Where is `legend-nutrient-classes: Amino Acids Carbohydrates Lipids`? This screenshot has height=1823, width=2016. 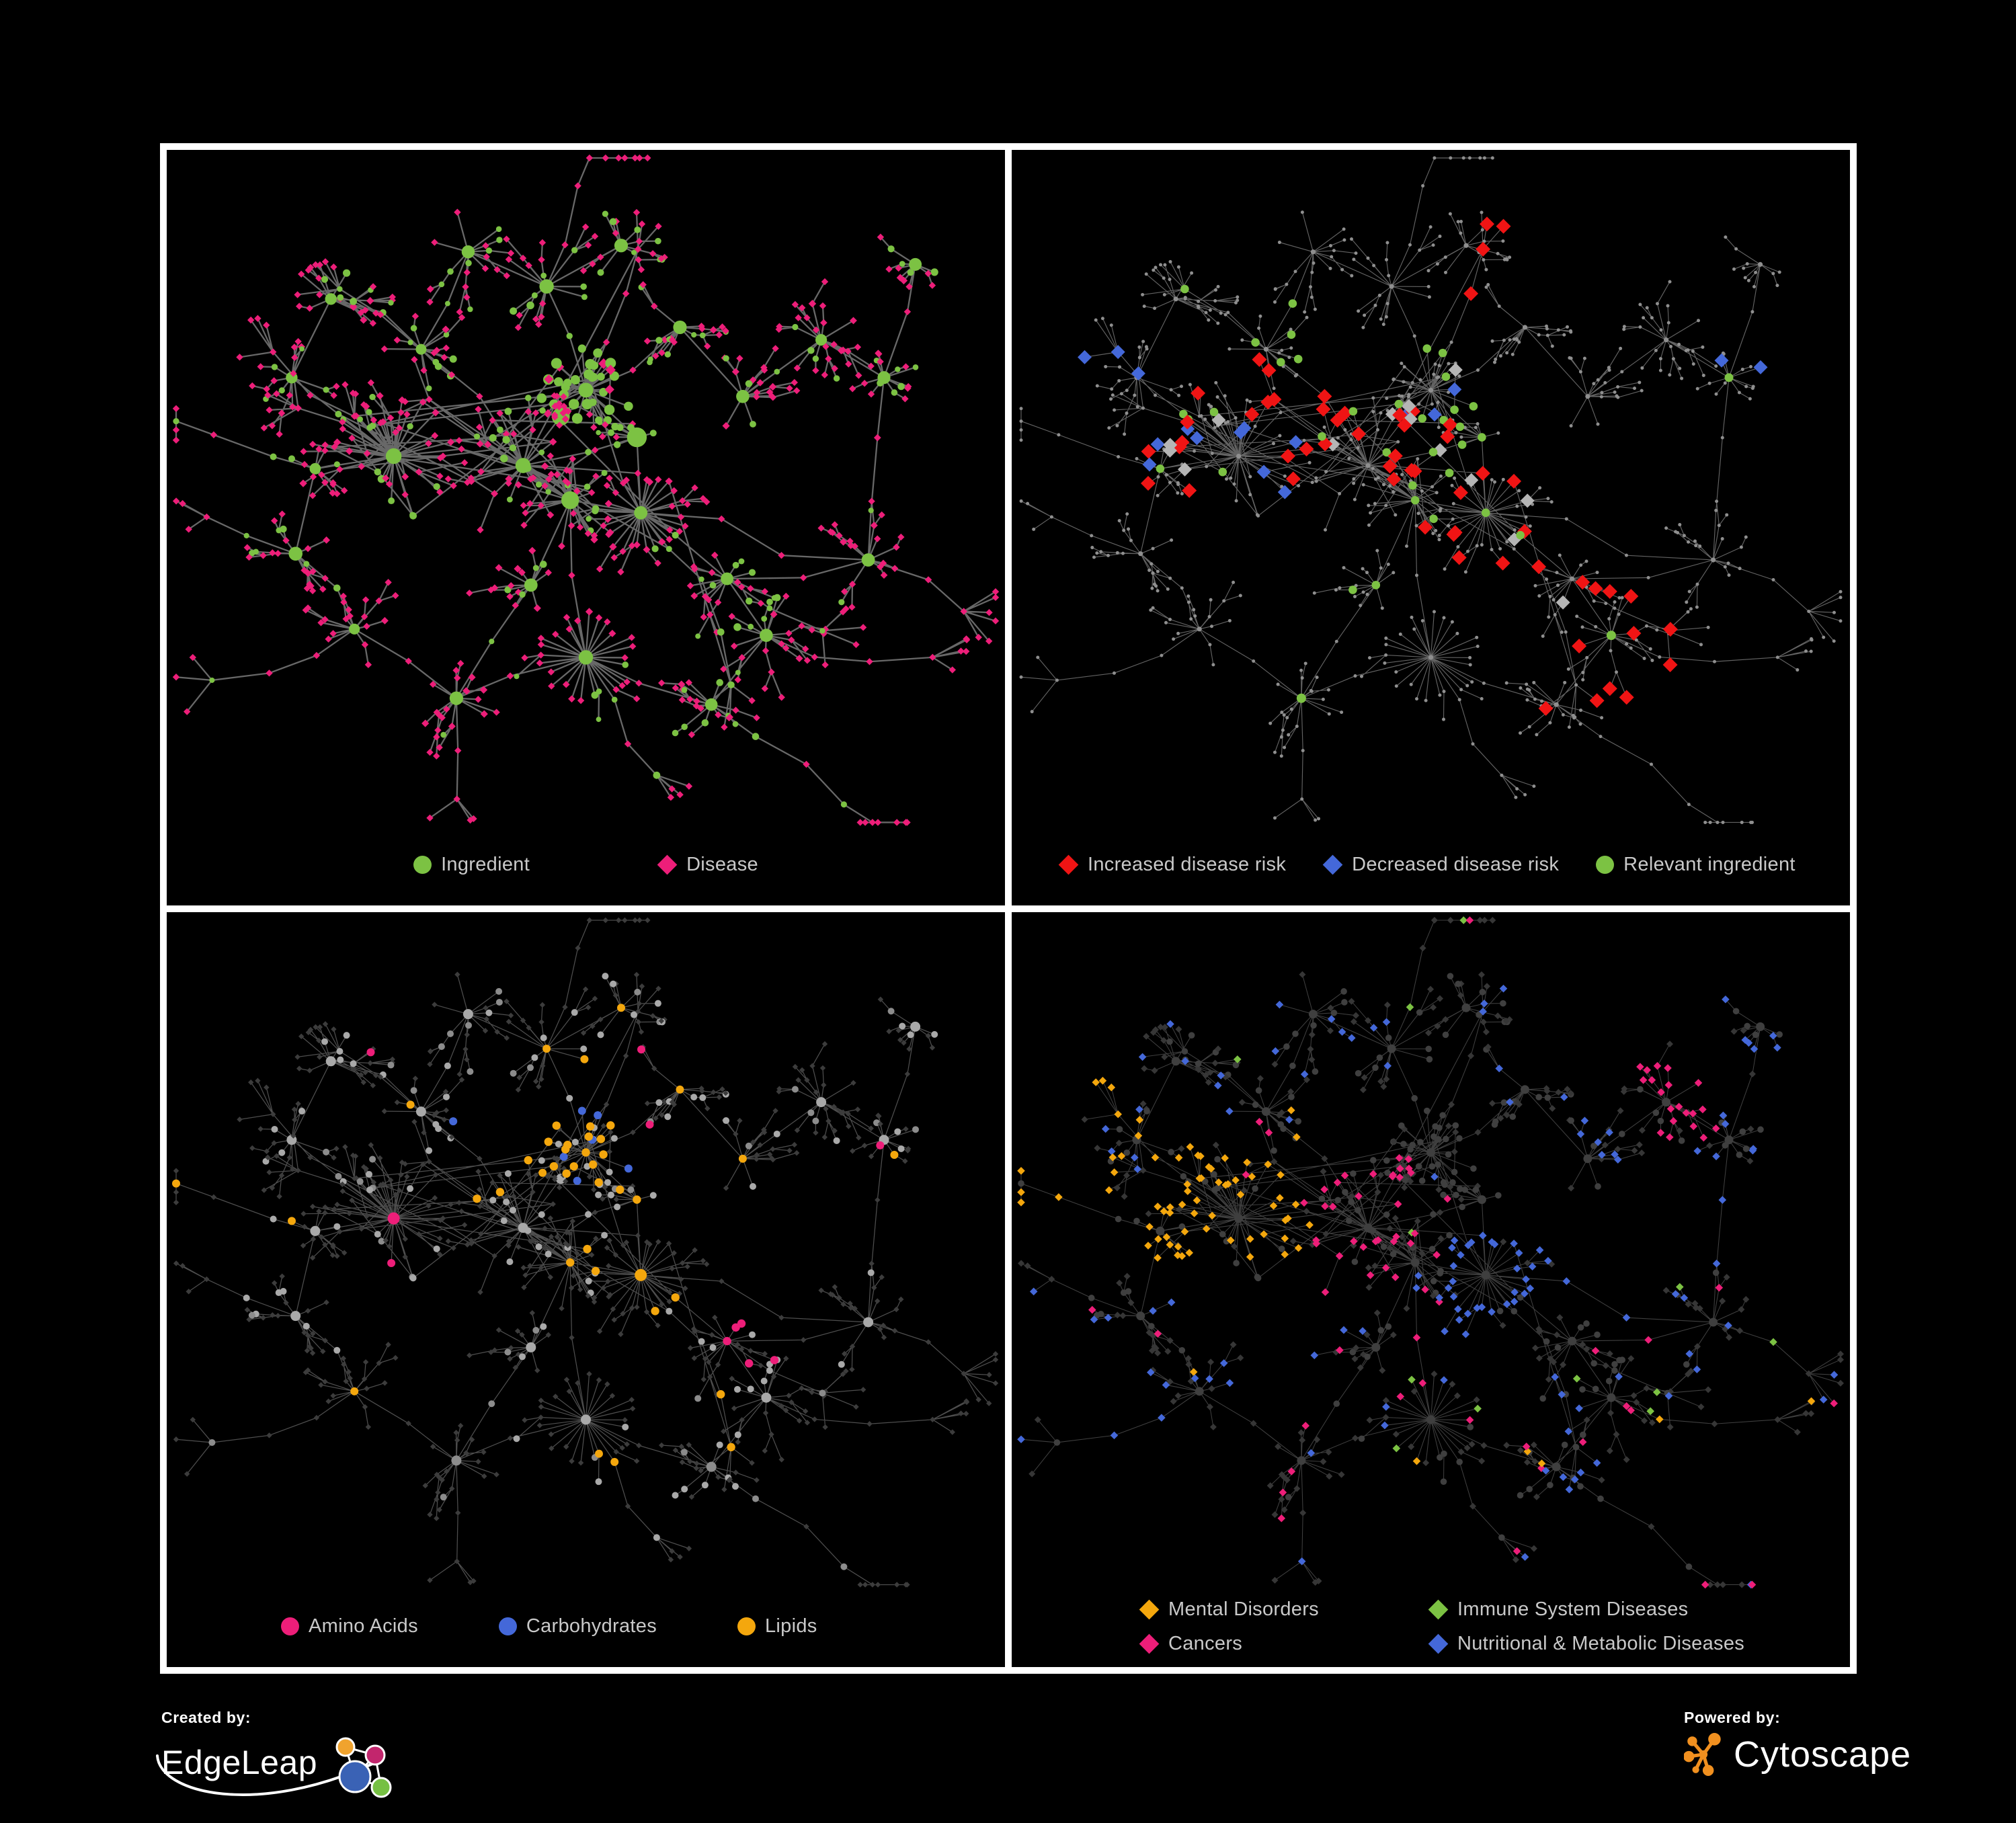 legend-nutrient-classes: Amino Acids Carbohydrates Lipids is located at coordinates (586, 1626).